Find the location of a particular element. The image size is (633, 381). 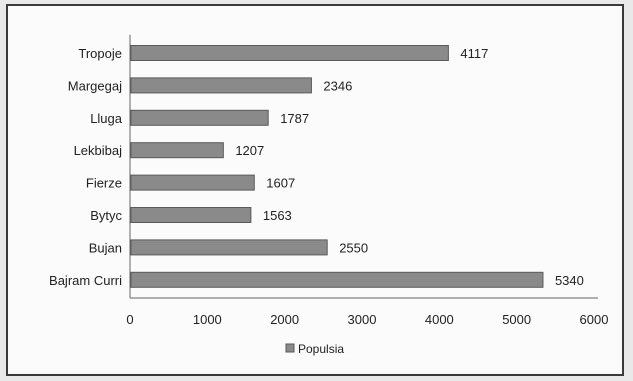

category-label: Bytyc is located at coordinates (106, 215).